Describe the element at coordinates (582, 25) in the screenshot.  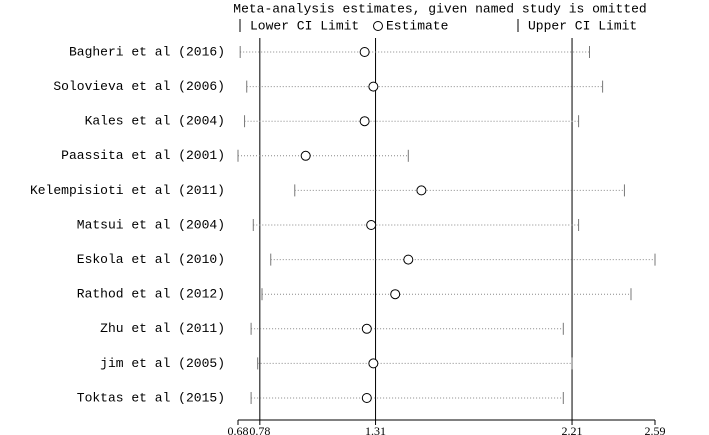
I see `legend-label: Upper CI Limit` at that location.